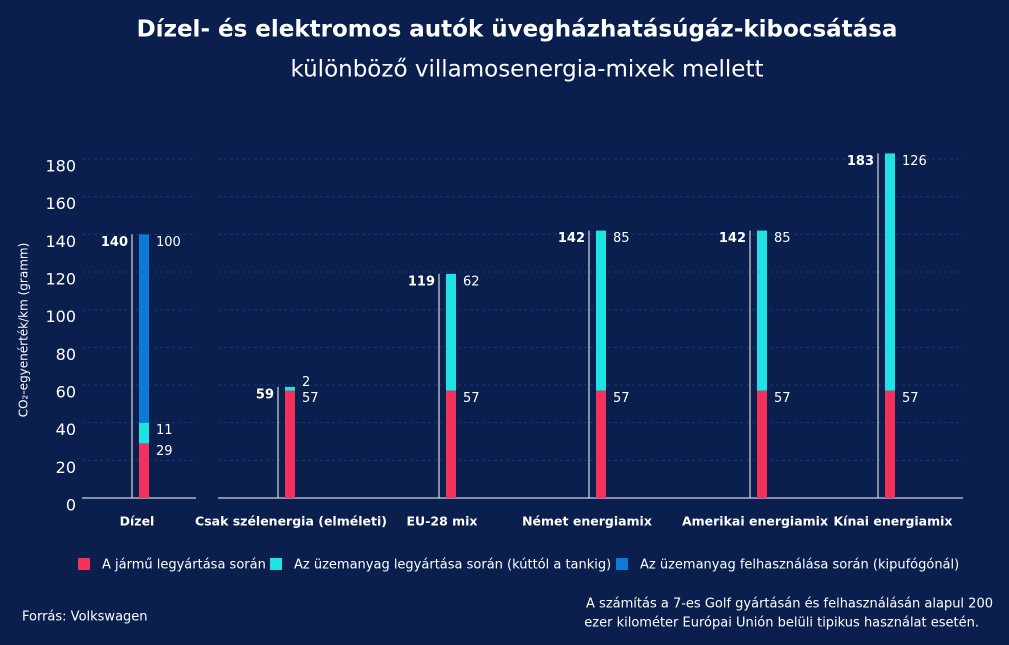 The image size is (1009, 645). I want to click on y-axis-label: CO₂-egyenérték/km (gramm), so click(24, 330).